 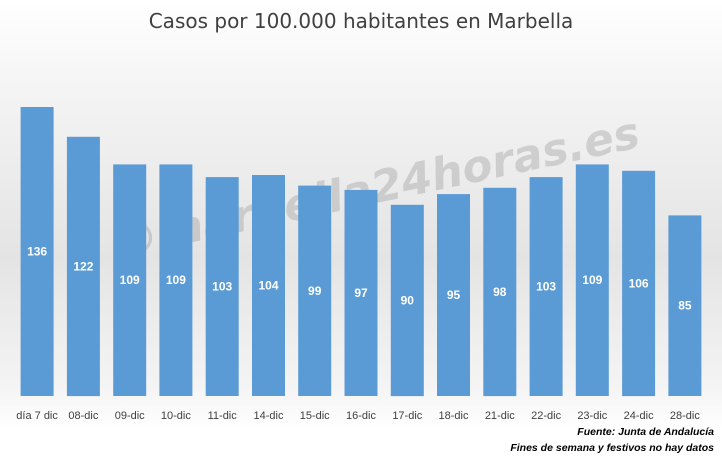 I want to click on data-label-5: 104, so click(x=268, y=286).